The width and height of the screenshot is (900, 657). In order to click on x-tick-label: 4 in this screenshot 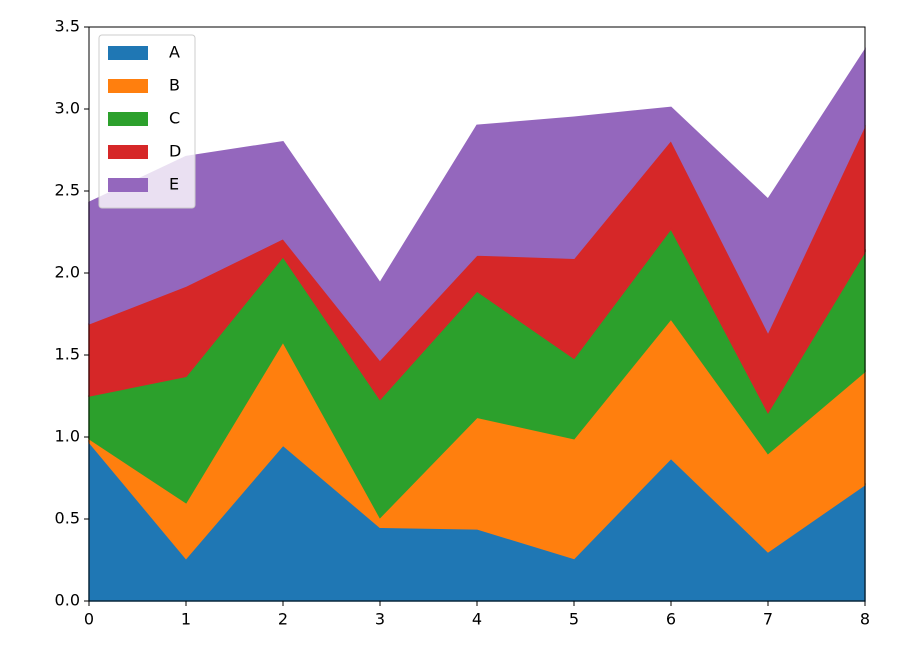, I will do `click(477, 619)`.